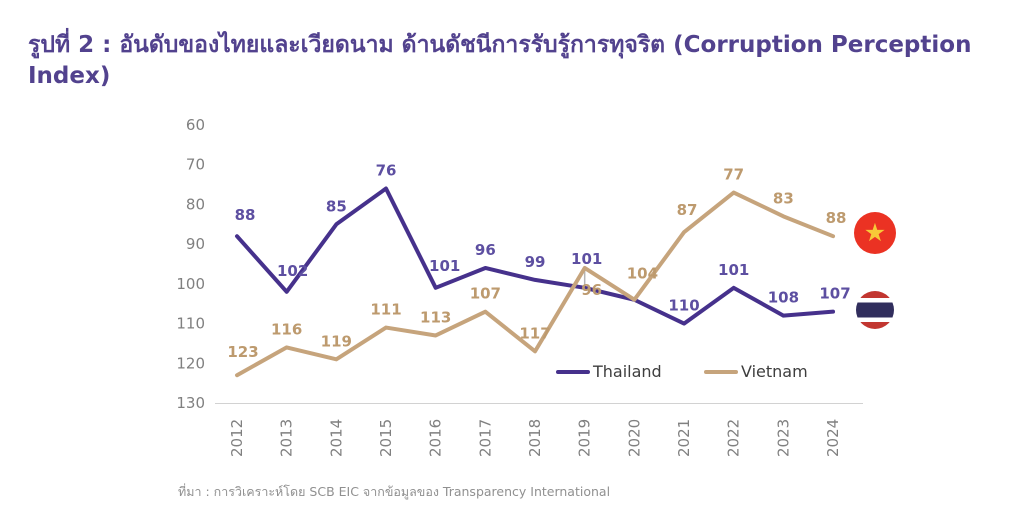 This screenshot has width=1024, height=531. Describe the element at coordinates (242, 352) in the screenshot. I see `svg-text: 123` at that location.